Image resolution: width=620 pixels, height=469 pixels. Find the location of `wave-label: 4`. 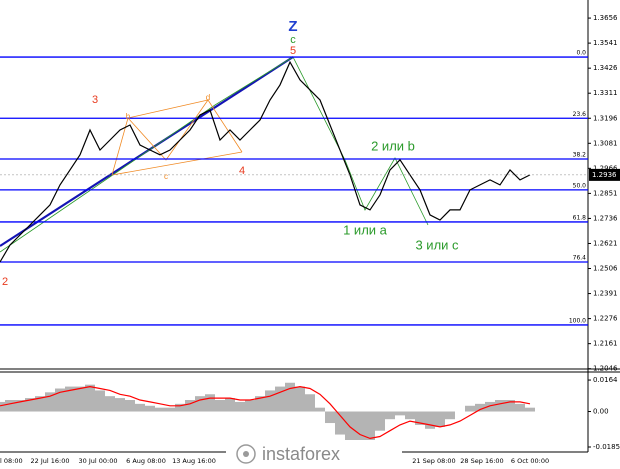

wave-label: 4 is located at coordinates (242, 171).